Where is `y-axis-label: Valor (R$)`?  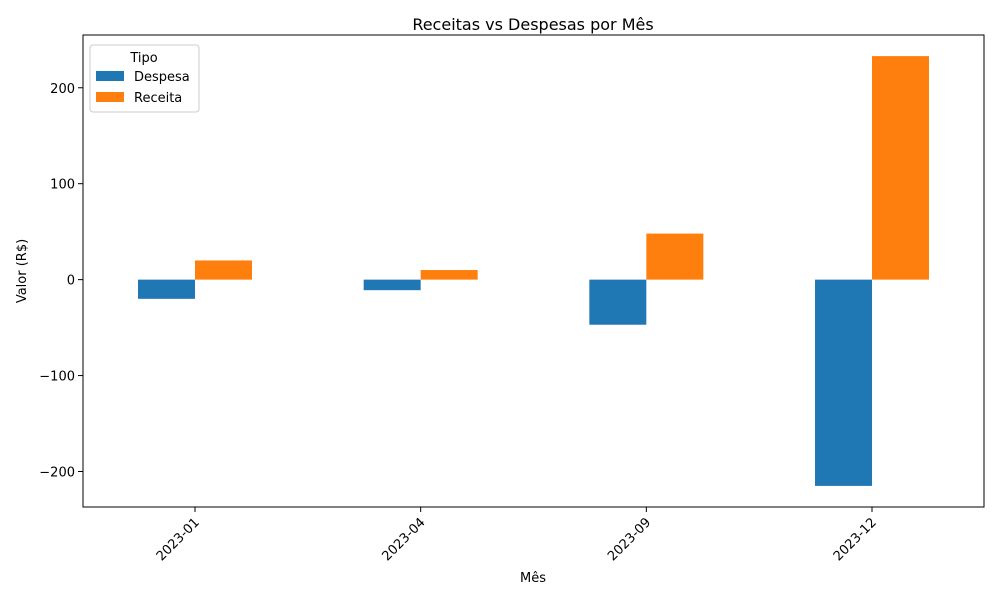
y-axis-label: Valor (R$) is located at coordinates (22, 271).